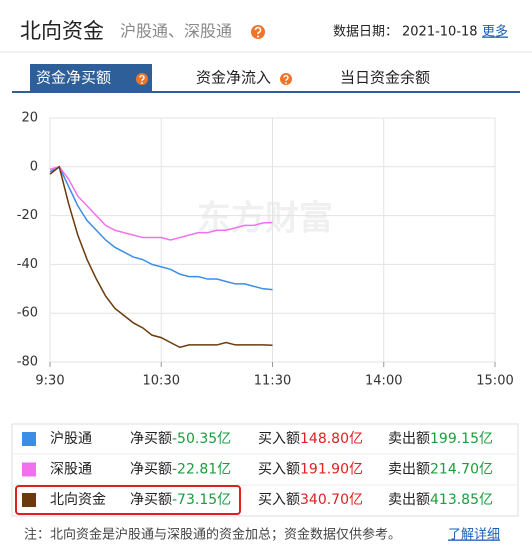 The image size is (532, 558). Describe the element at coordinates (440, 32) in the screenshot. I see `date: 2021-10-18` at that location.